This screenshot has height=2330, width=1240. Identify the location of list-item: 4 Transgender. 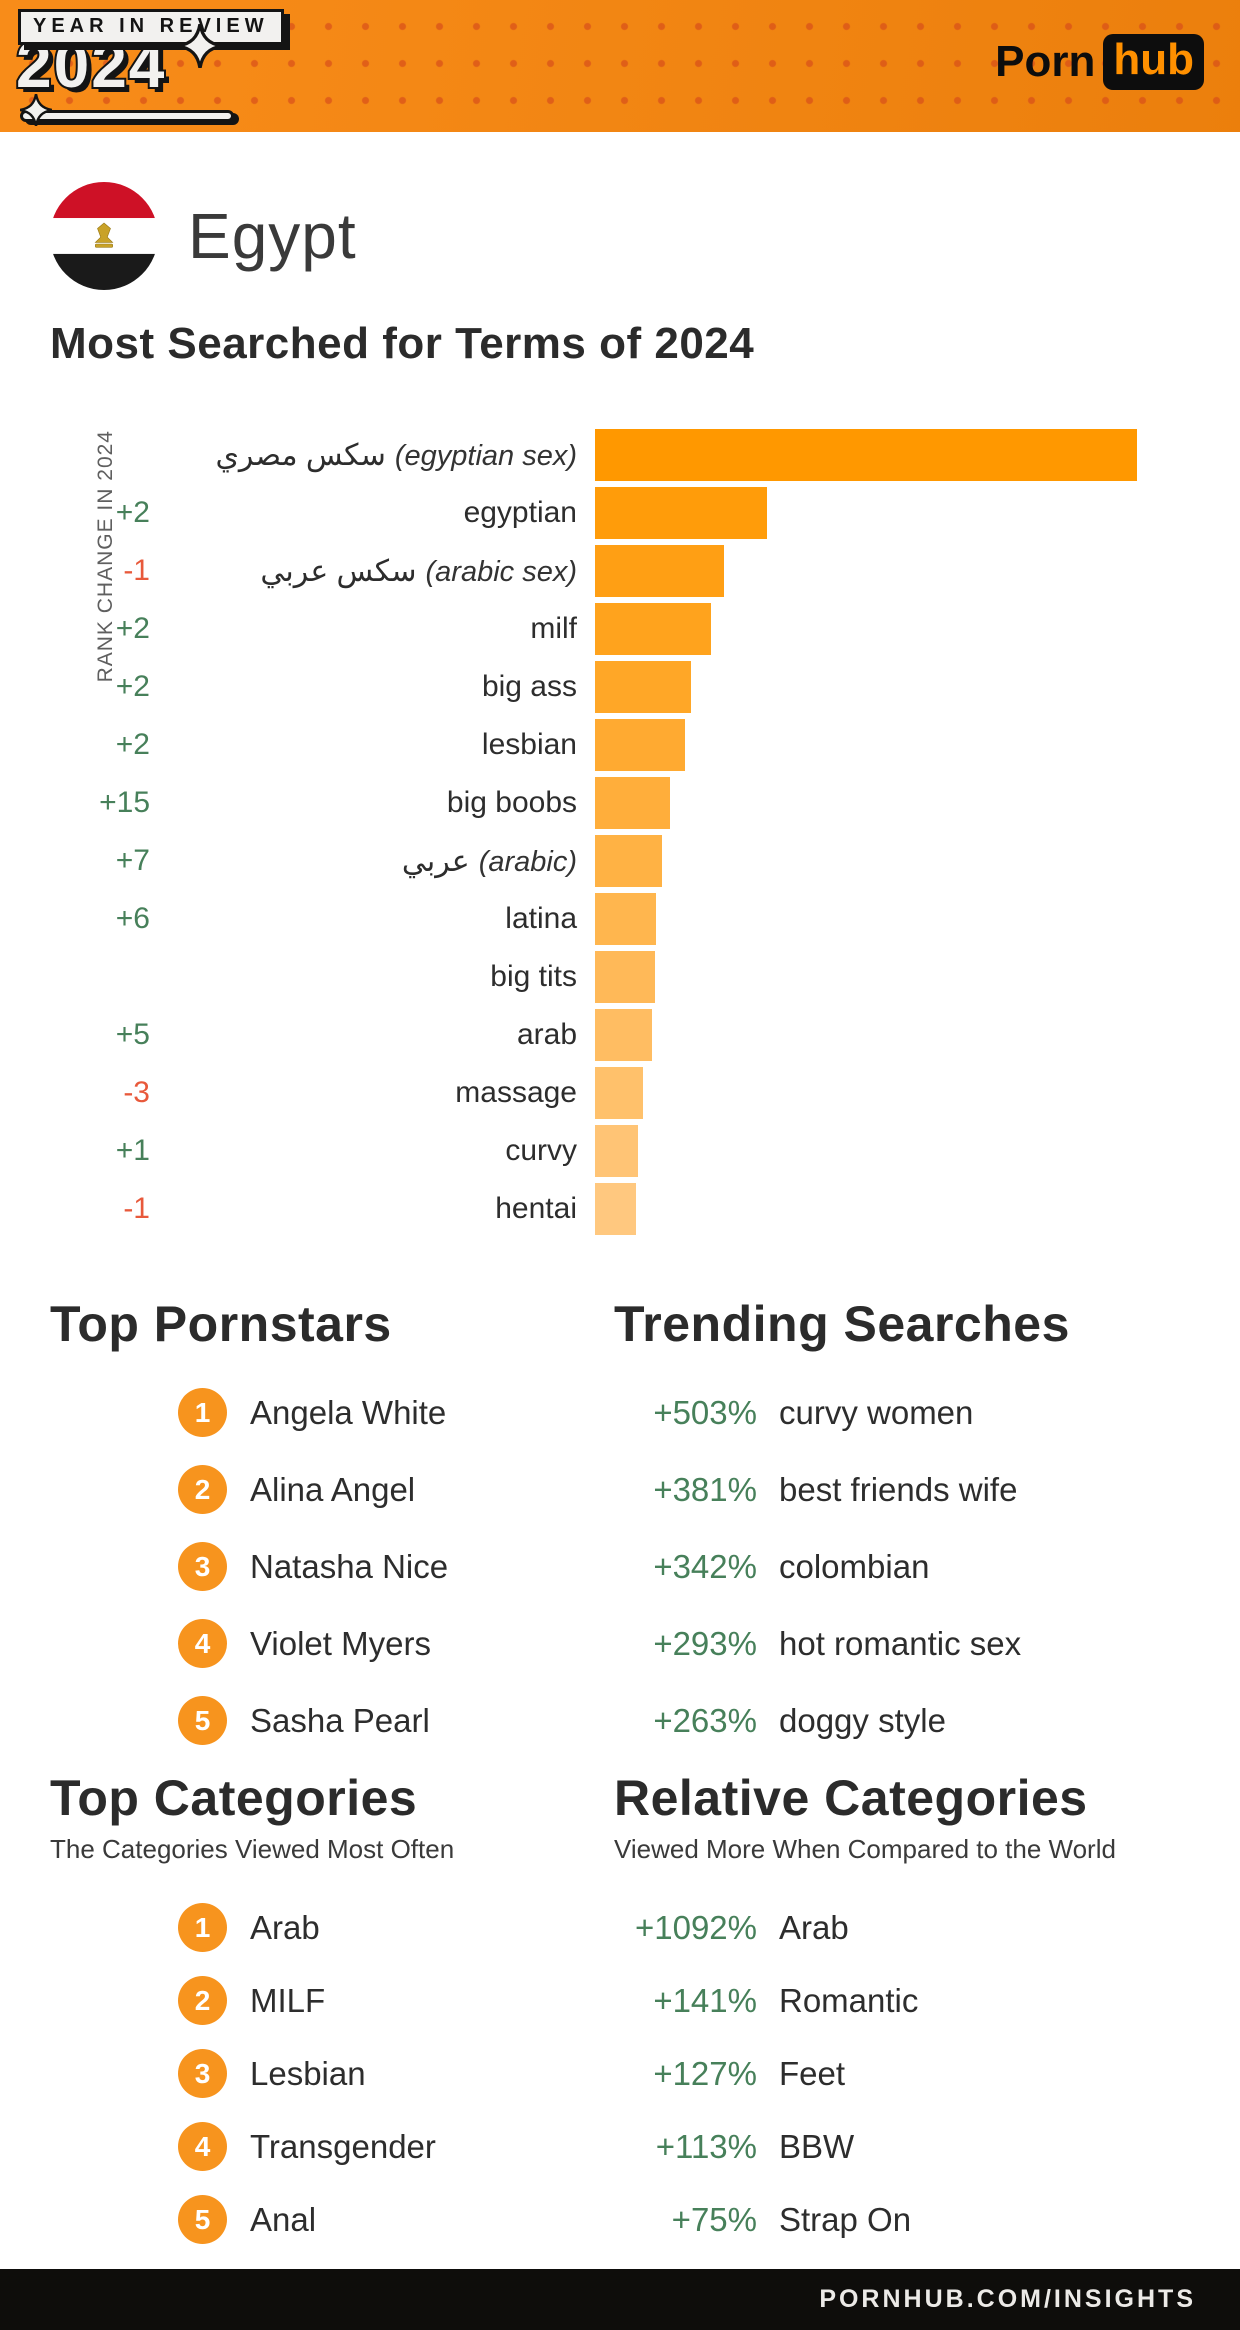
(332, 2146).